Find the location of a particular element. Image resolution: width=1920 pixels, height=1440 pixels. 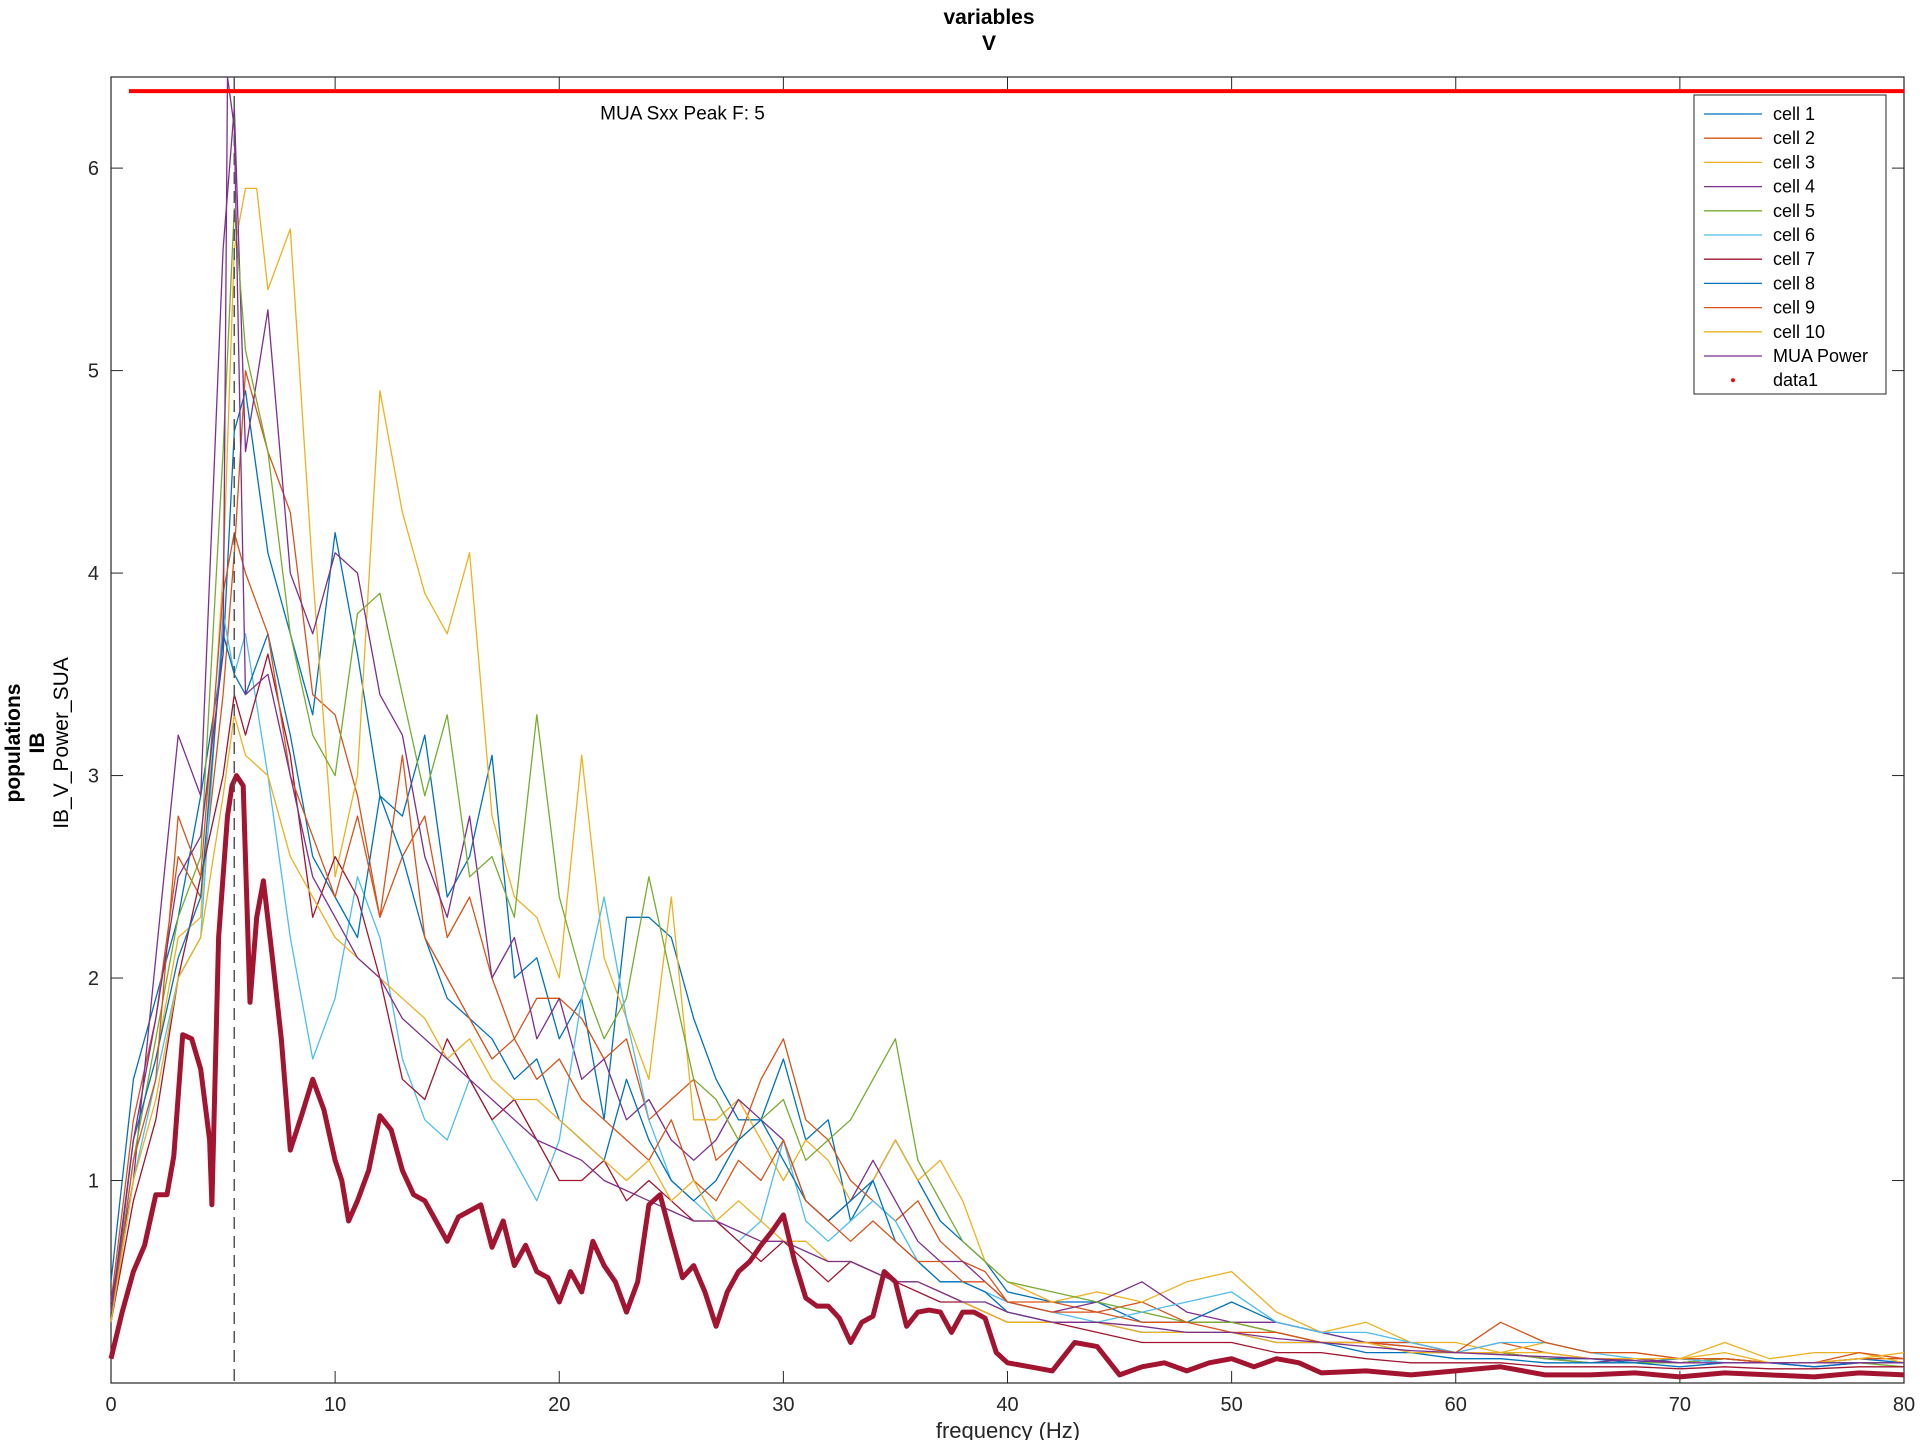

y-tick-label: 6 is located at coordinates (93, 169).